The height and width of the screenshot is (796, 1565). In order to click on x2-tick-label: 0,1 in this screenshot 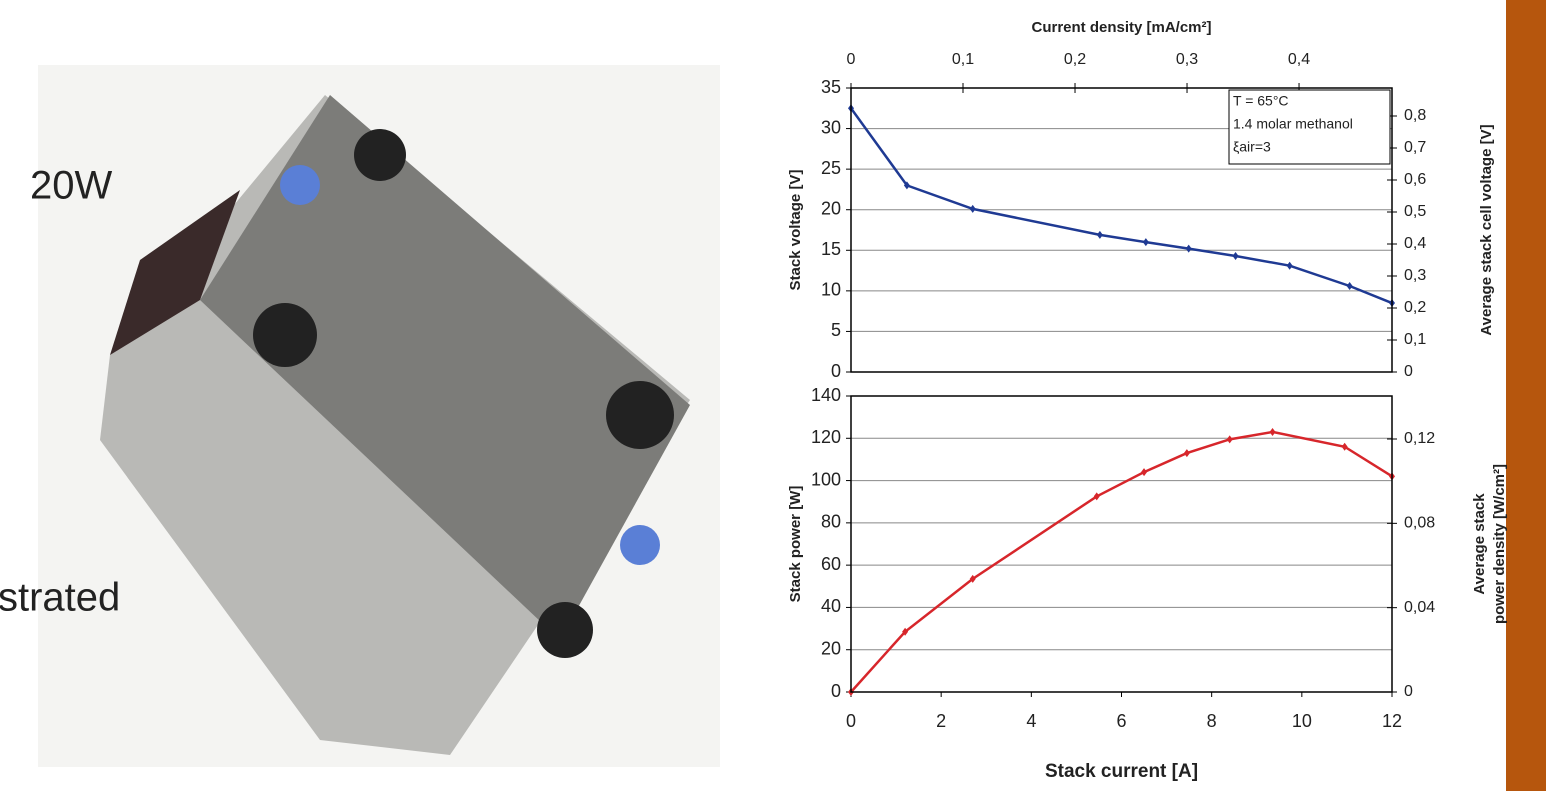, I will do `click(963, 59)`.